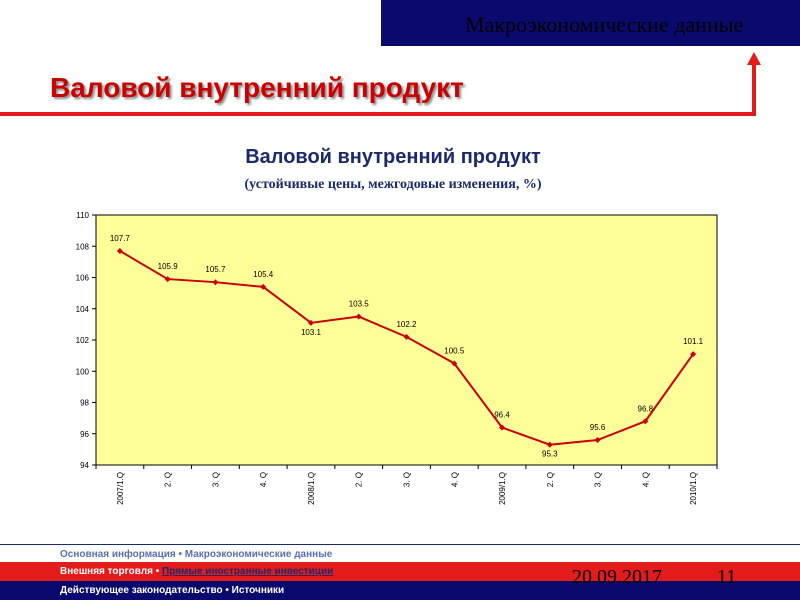 The height and width of the screenshot is (600, 800). I want to click on x-tick-label: 2008/1.Q, so click(311, 488).